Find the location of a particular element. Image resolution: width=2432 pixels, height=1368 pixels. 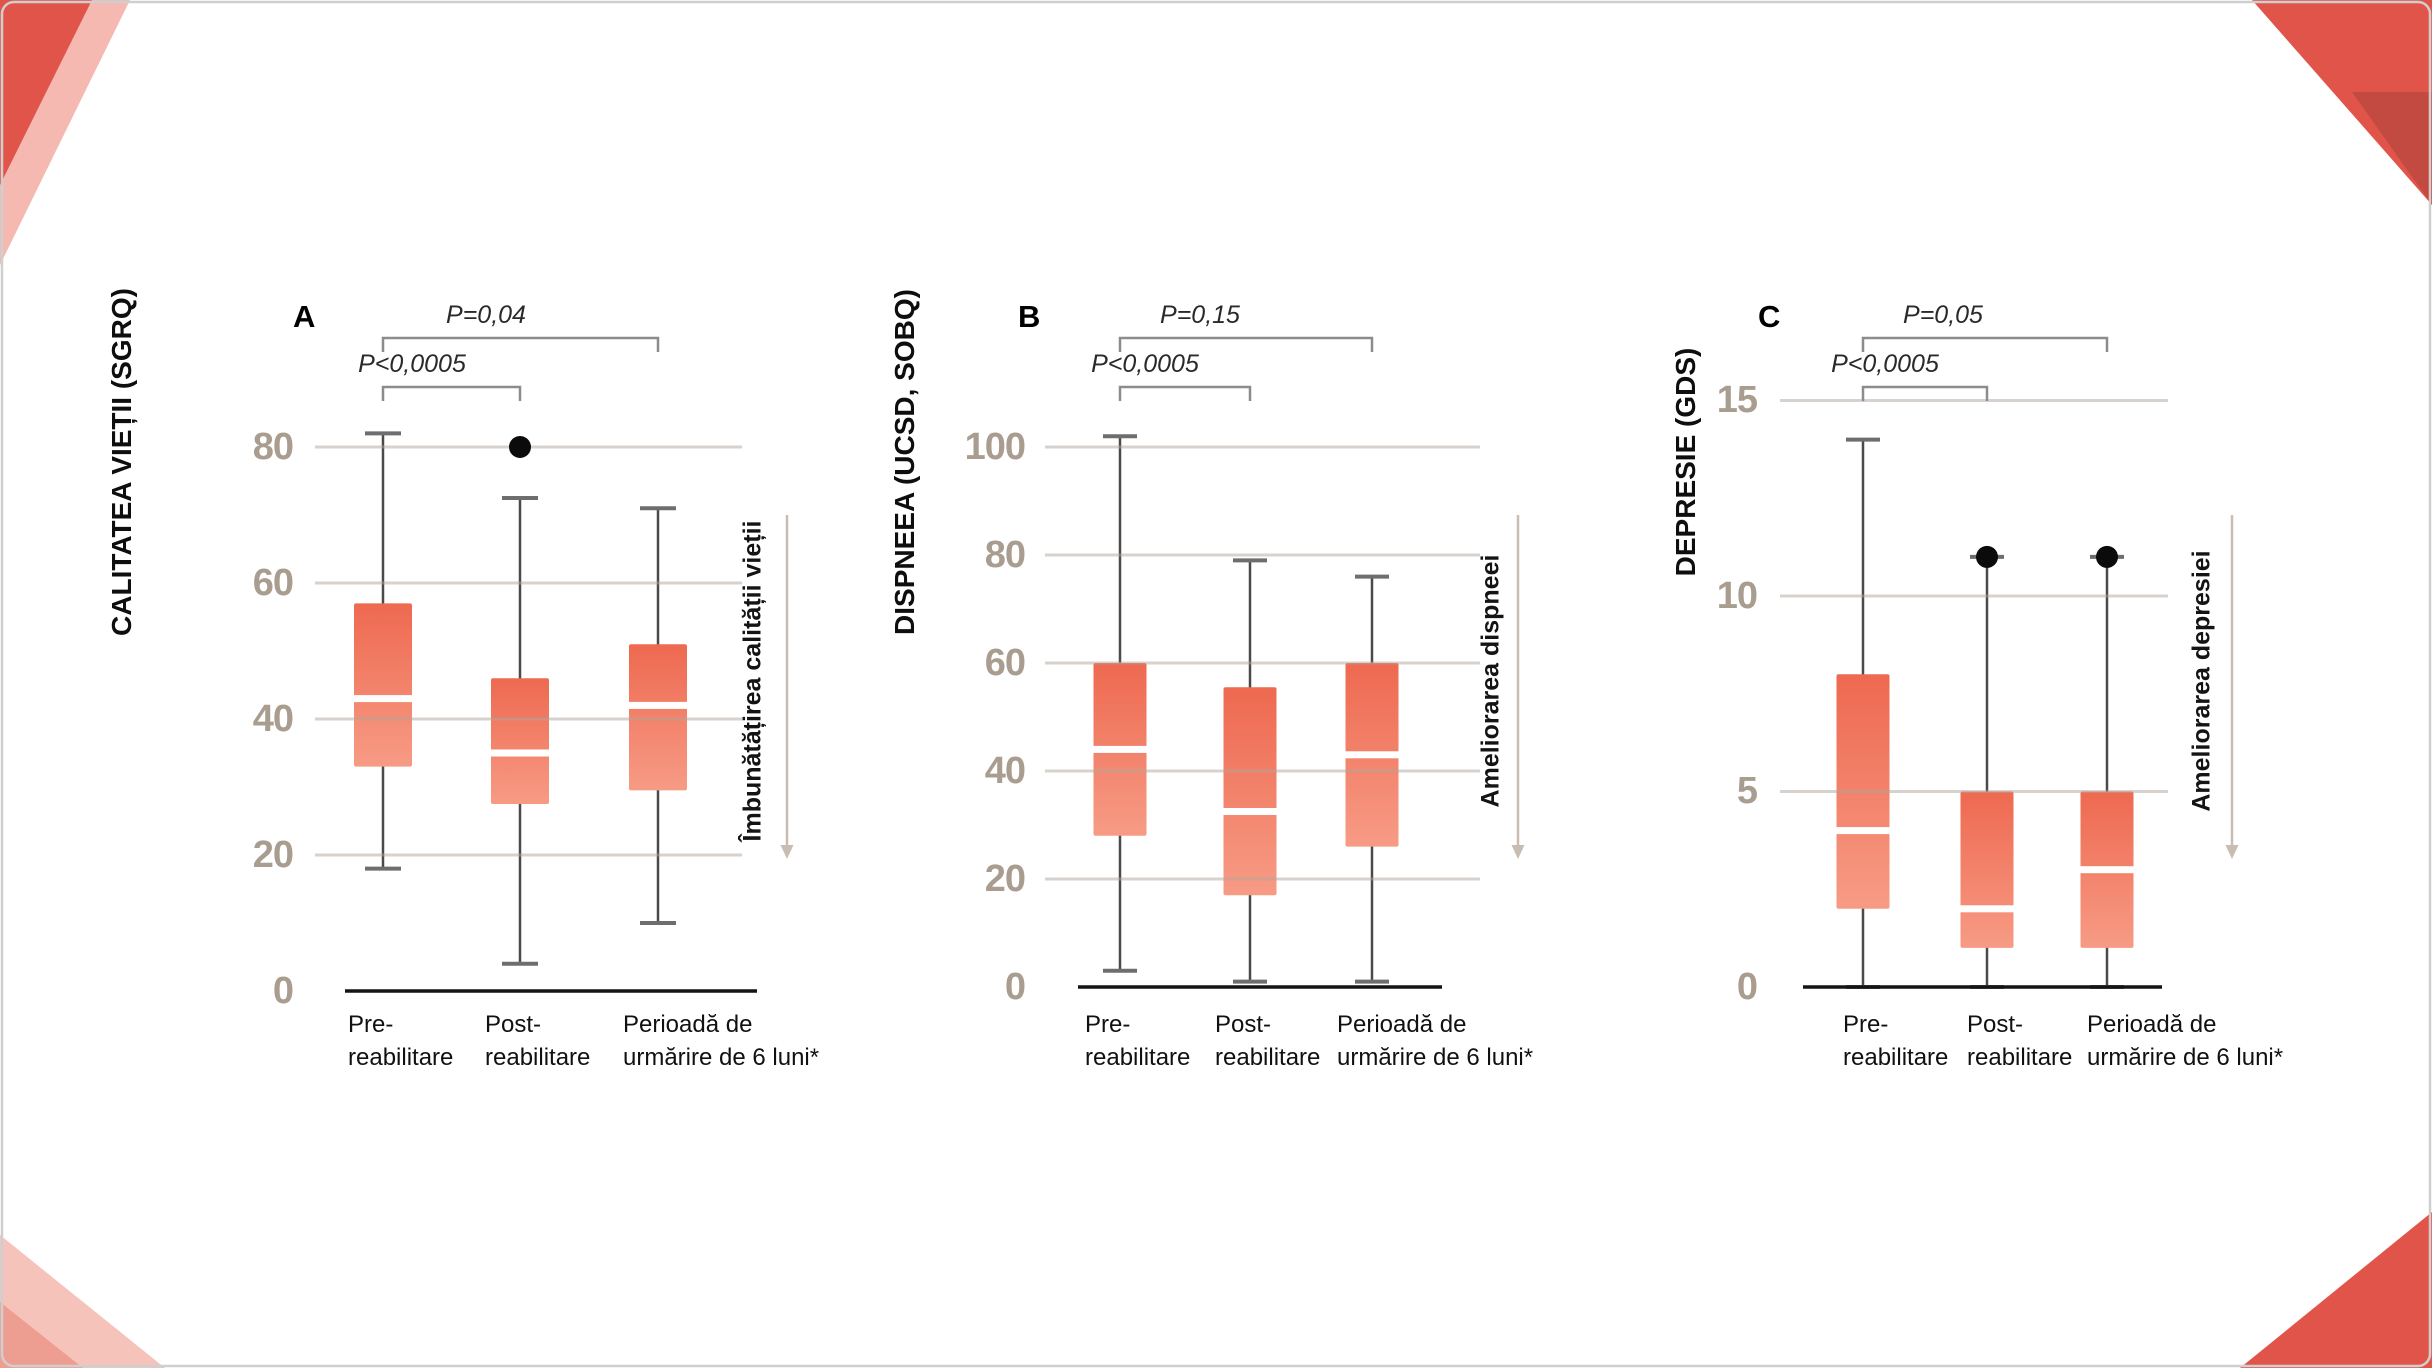

panel-label-a: A is located at coordinates (304, 316).